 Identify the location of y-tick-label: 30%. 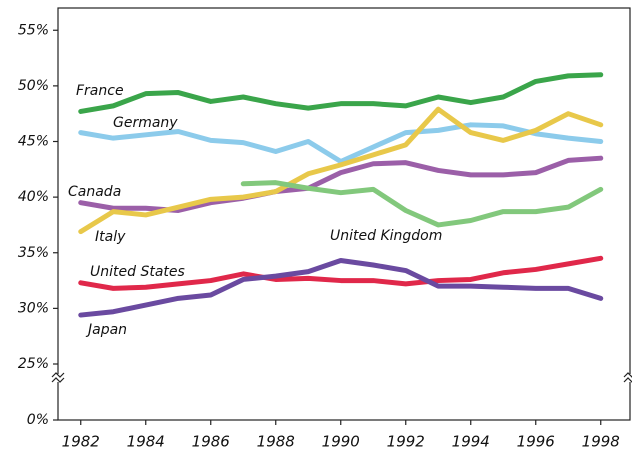
(33, 308).